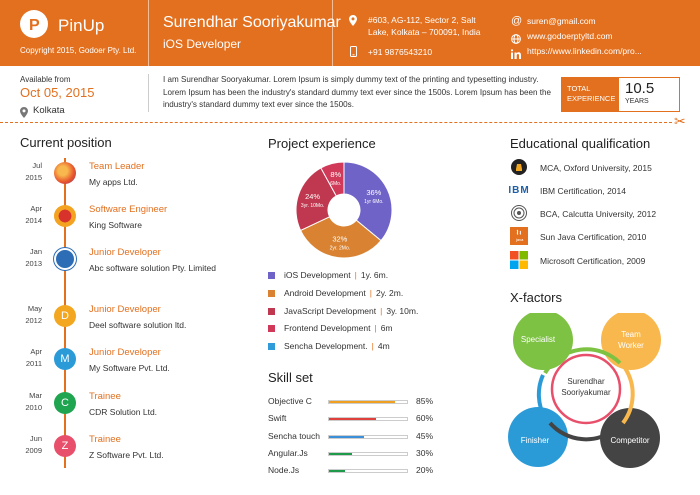 Image resolution: width=700 pixels, height=495 pixels. What do you see at coordinates (33, 263) in the screenshot?
I see `timeline-year: 2013` at bounding box center [33, 263].